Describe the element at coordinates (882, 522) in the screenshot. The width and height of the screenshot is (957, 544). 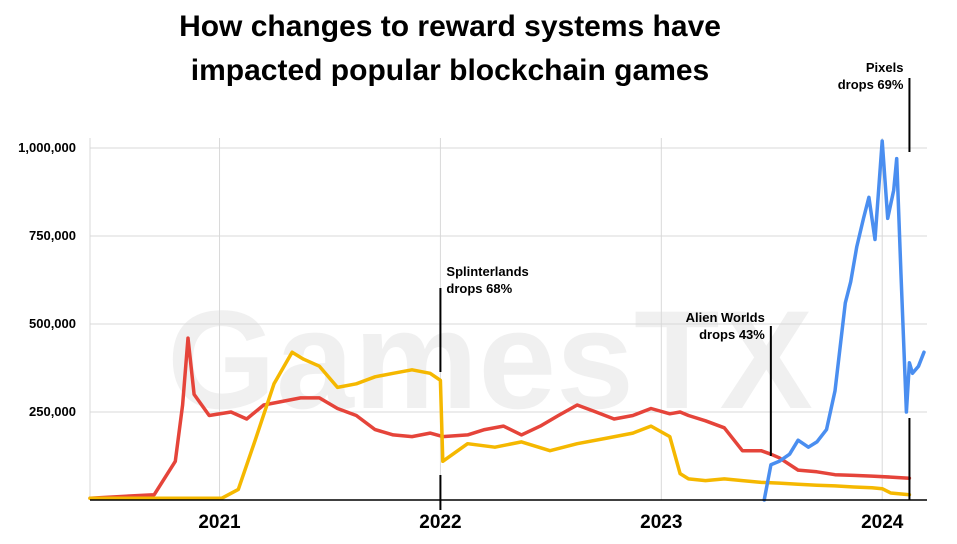
I see `x-tick-label: 2024` at that location.